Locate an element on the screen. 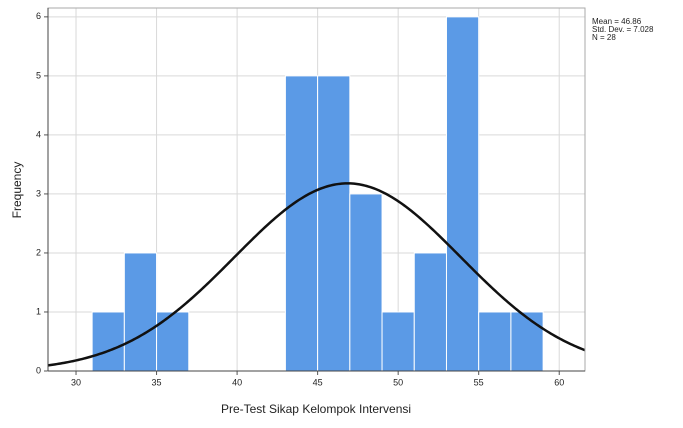 The image size is (683, 428). x-tick-label: 35 is located at coordinates (157, 382).